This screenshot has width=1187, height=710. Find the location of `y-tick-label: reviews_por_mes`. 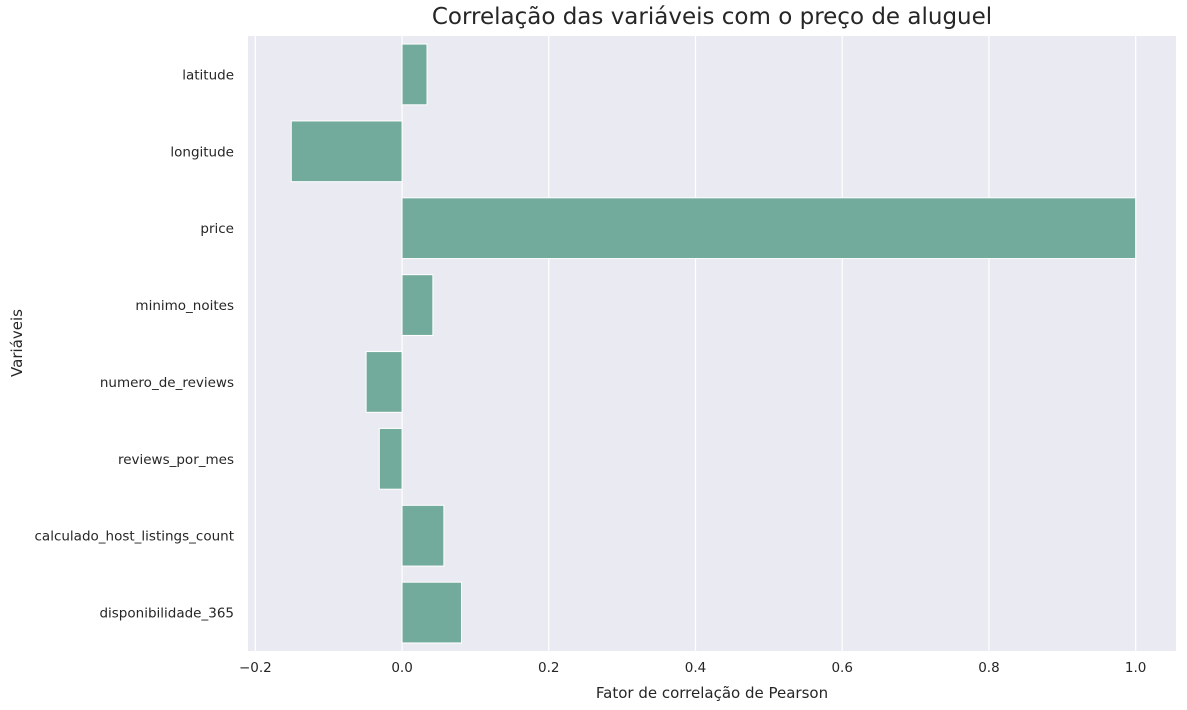

y-tick-label: reviews_por_mes is located at coordinates (176, 460).